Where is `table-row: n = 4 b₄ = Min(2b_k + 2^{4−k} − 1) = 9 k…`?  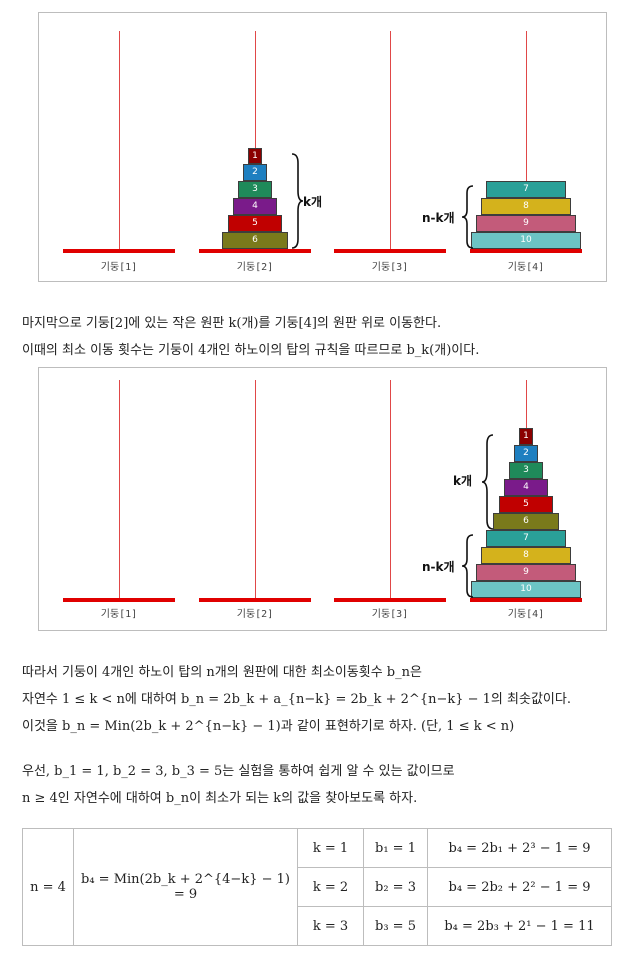
table-row: n = 4 b₄ = Min(2b_k + 2^{4−k} − 1) = 9 k… is located at coordinates (317, 887).